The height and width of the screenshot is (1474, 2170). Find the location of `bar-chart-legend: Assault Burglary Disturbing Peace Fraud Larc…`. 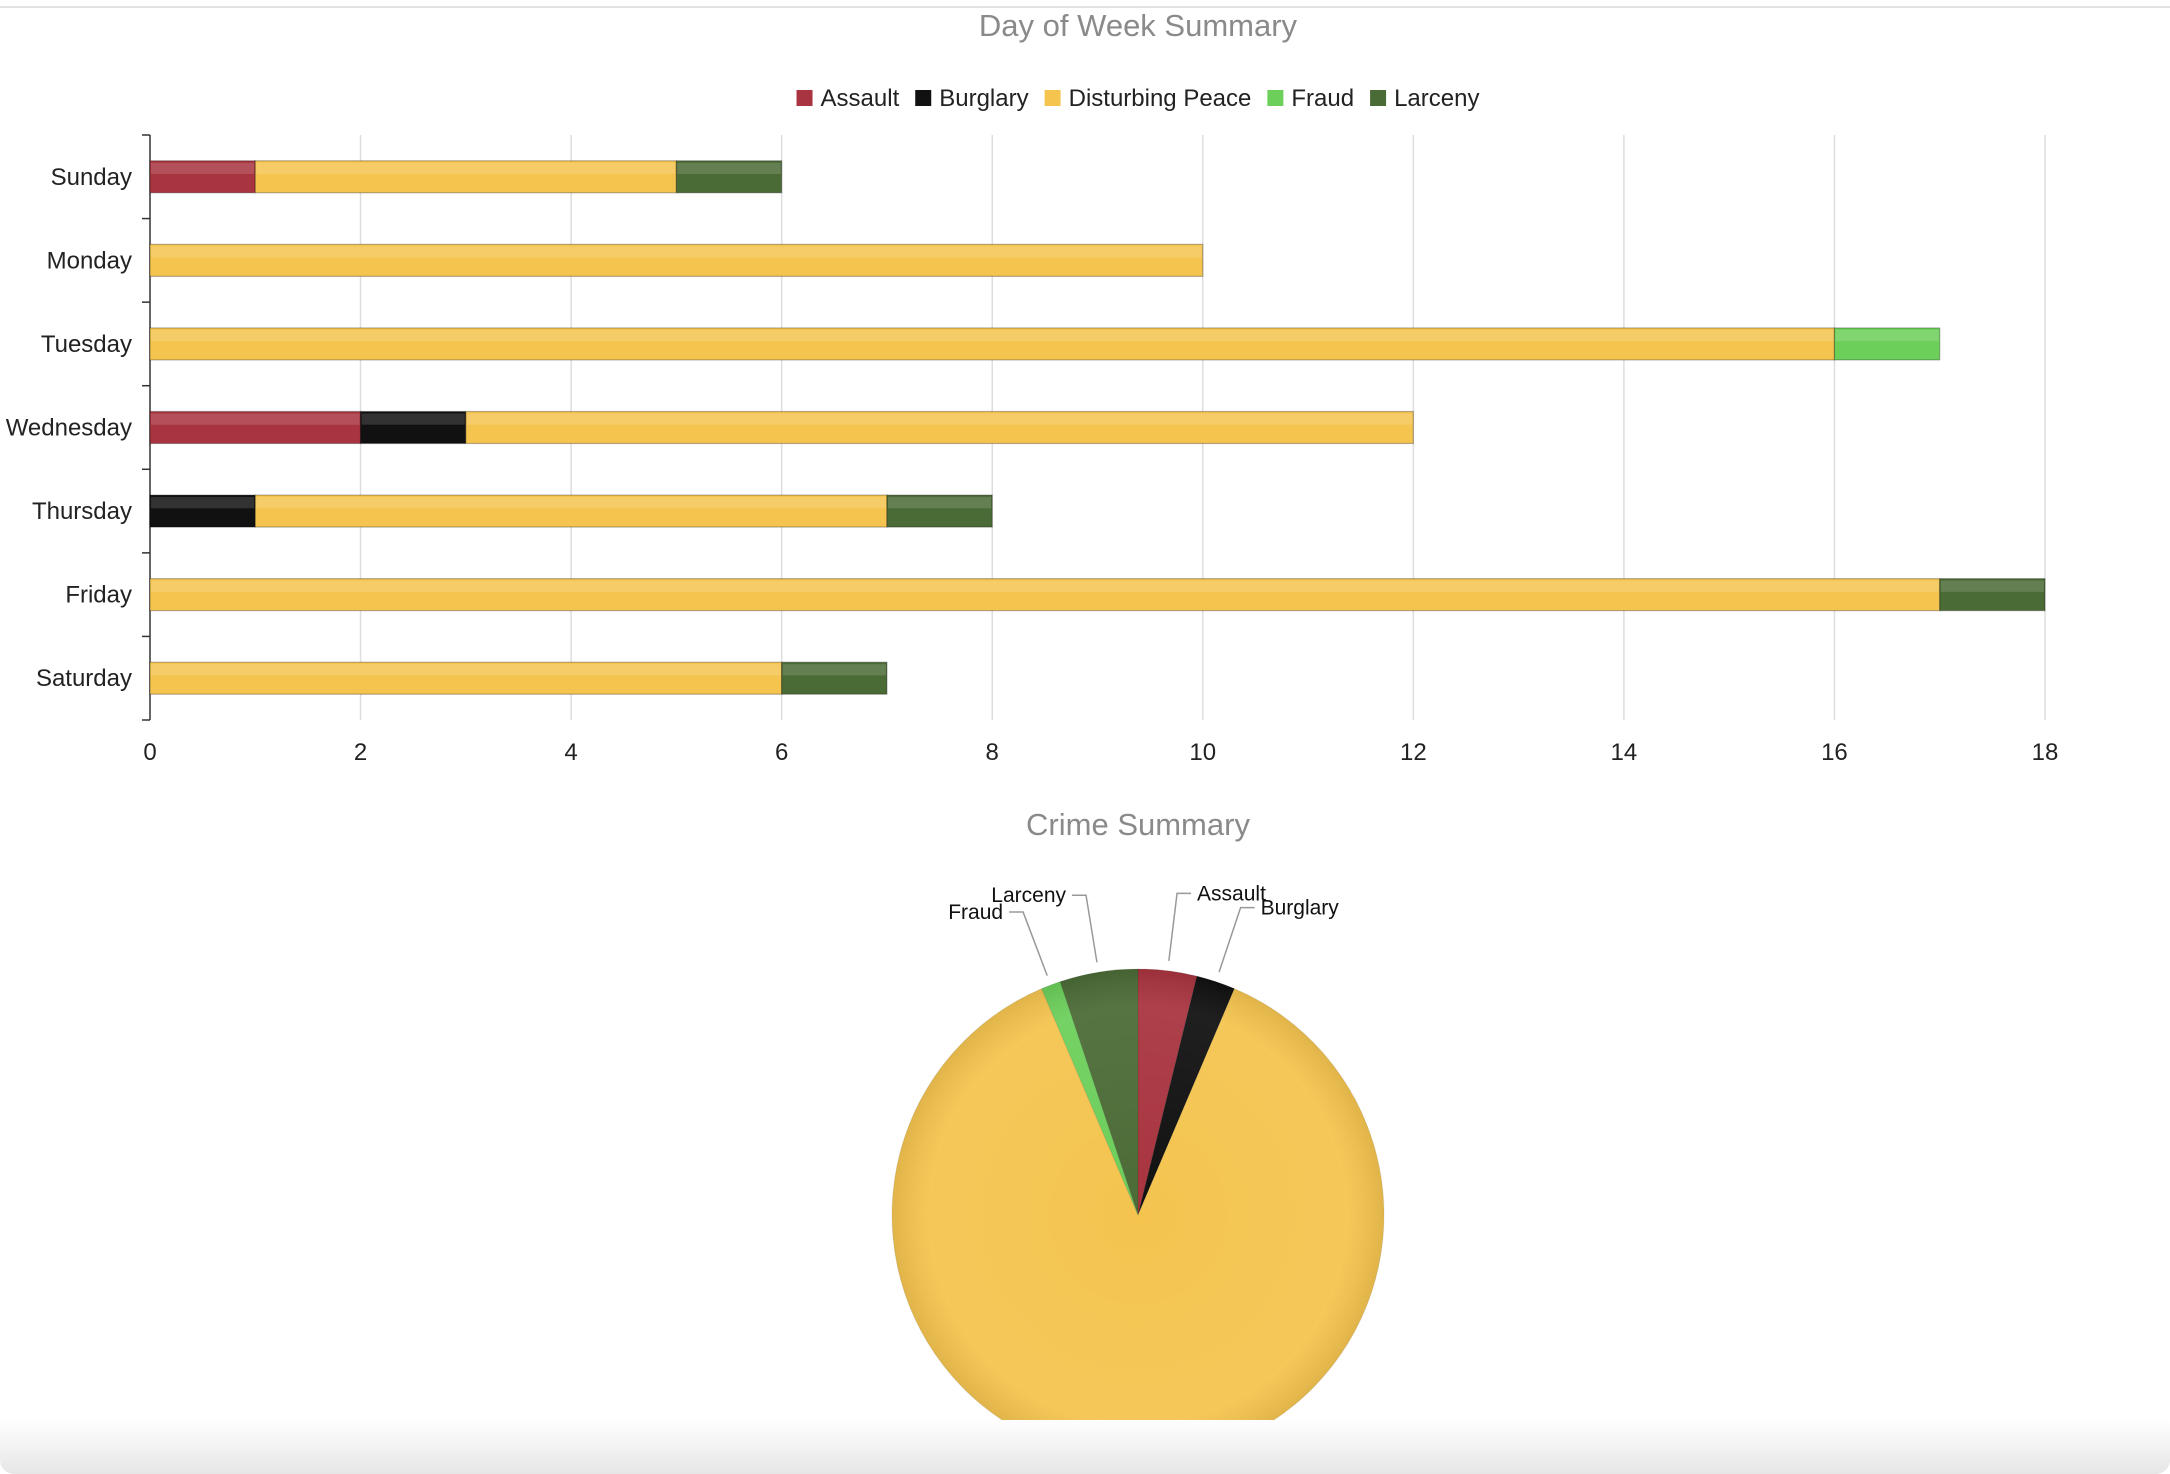

bar-chart-legend: Assault Burglary Disturbing Peace Fraud Larc… is located at coordinates (1137, 98).